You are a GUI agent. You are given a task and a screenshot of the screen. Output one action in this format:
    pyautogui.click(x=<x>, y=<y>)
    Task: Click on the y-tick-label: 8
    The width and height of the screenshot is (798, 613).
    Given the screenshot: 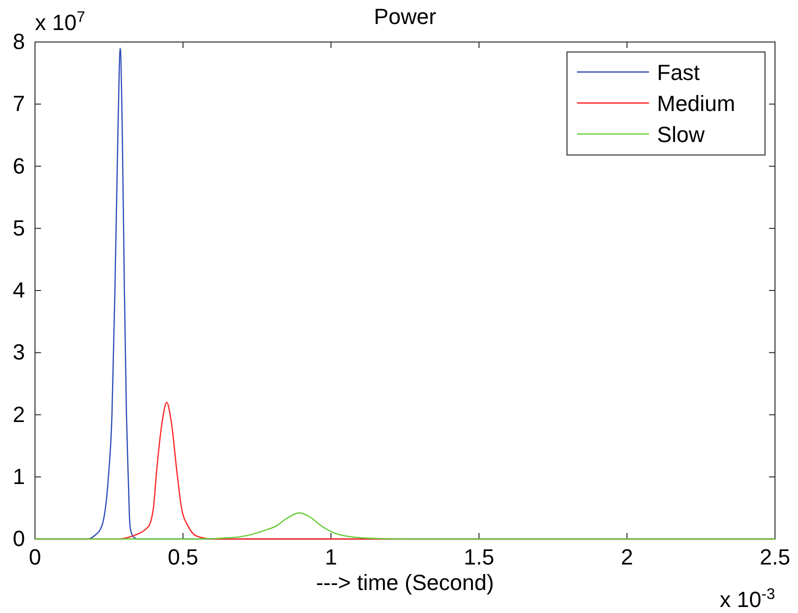 What is the action you would take?
    pyautogui.click(x=18, y=41)
    